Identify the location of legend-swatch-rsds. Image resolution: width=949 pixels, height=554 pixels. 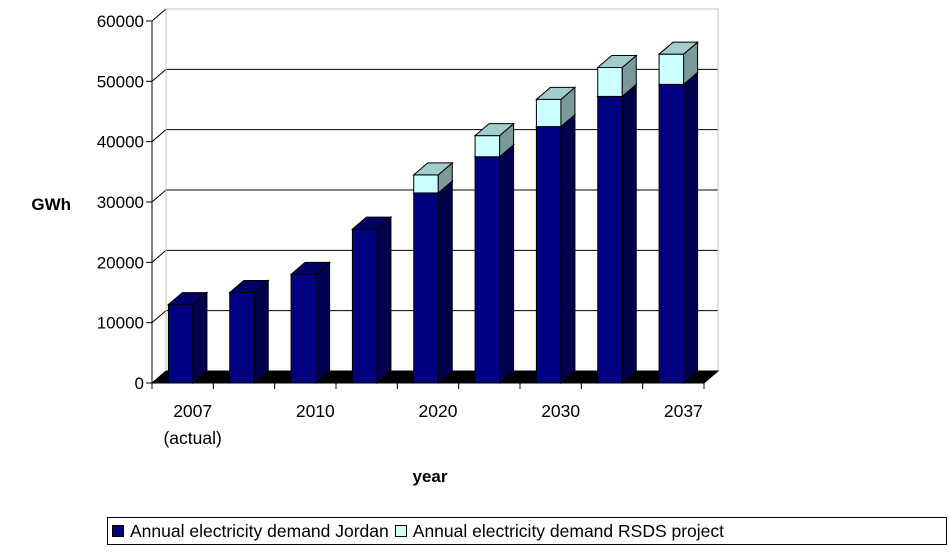
(400, 531).